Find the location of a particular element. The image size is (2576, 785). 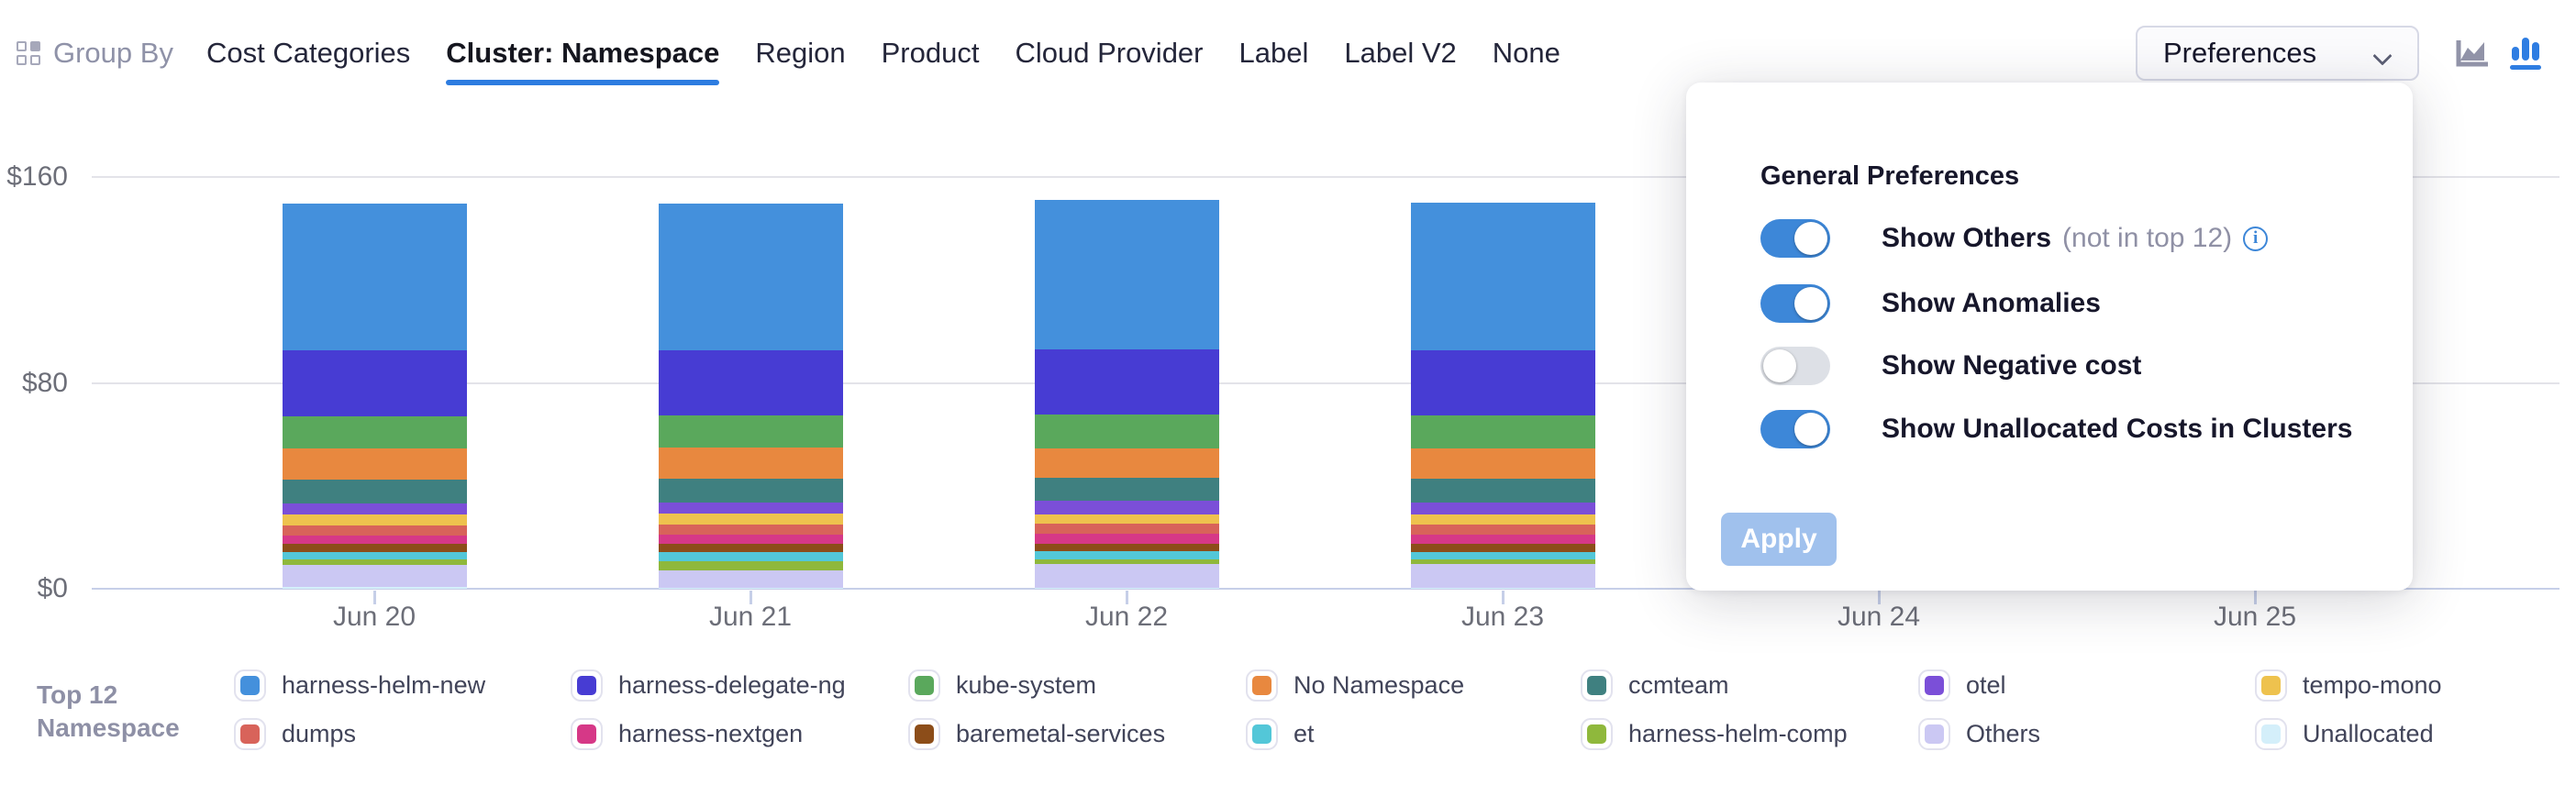

legend-item-baremetal-services: baremetal-services is located at coordinates (1036, 734).